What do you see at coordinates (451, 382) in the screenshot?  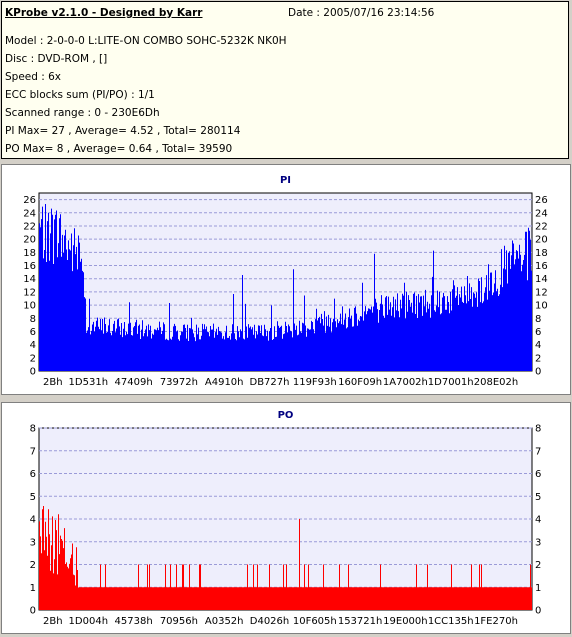 I see `pi-xtick: 1D7001h` at bounding box center [451, 382].